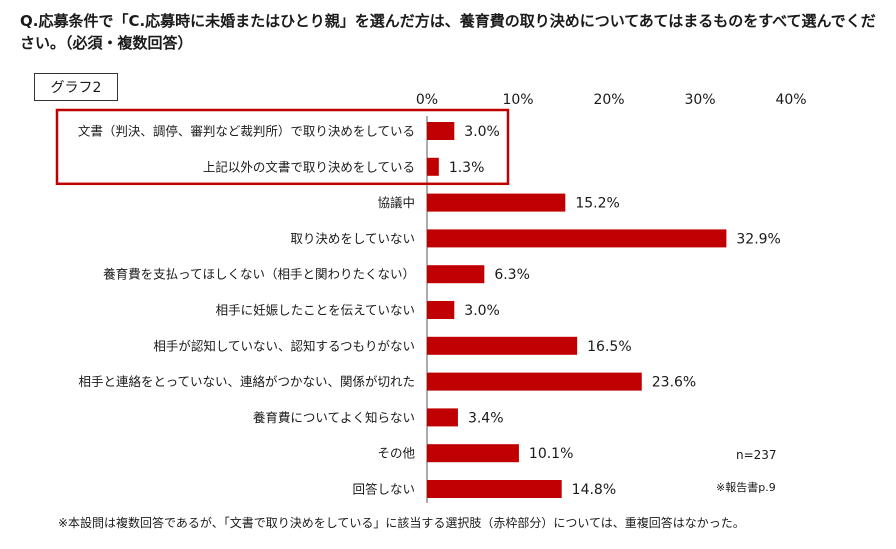 This screenshot has width=896, height=549. What do you see at coordinates (608, 100) in the screenshot?
I see `x-tick-label: 20%` at bounding box center [608, 100].